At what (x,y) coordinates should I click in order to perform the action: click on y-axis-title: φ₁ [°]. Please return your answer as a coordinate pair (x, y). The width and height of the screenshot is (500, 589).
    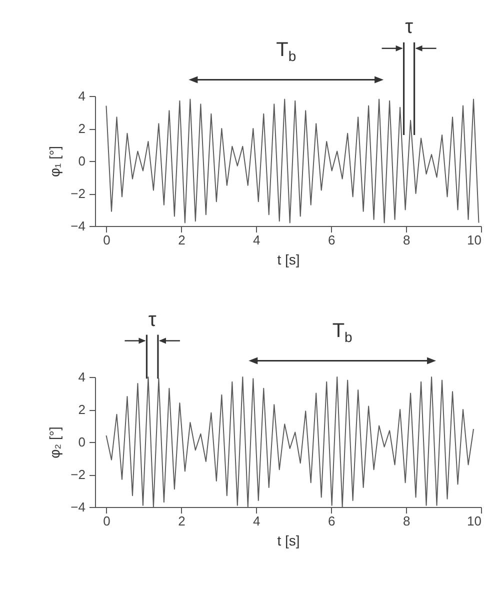
    Looking at the image, I should click on (54, 162).